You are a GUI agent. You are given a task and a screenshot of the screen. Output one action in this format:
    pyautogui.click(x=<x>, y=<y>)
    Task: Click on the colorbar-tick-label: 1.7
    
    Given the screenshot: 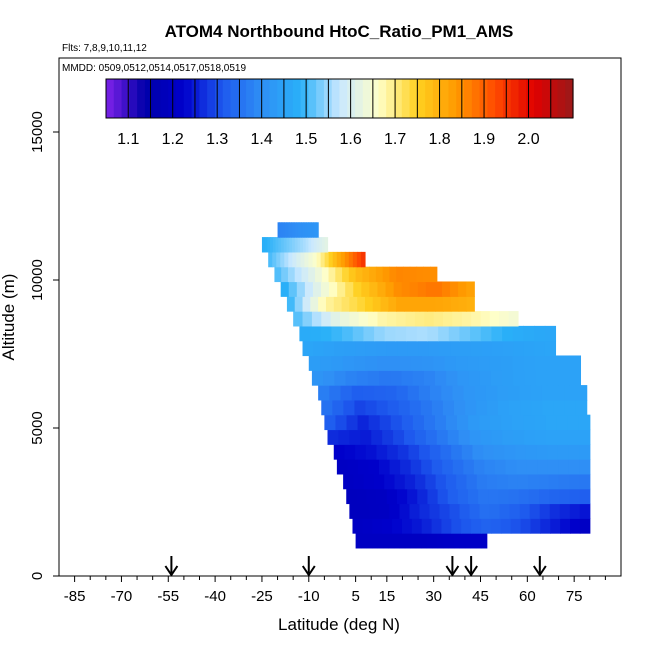 What is the action you would take?
    pyautogui.click(x=395, y=139)
    